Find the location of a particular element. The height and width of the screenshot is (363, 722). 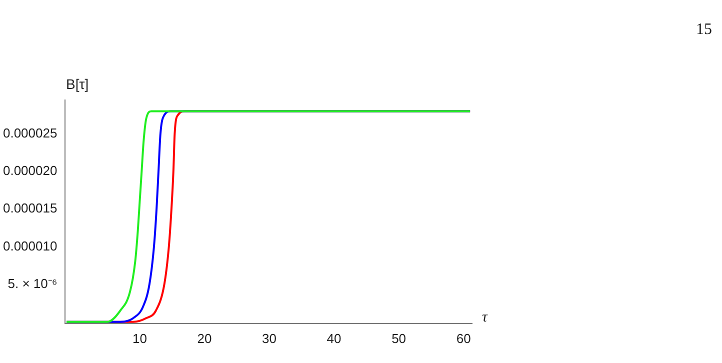

x-tick-label: 10 is located at coordinates (139, 338).